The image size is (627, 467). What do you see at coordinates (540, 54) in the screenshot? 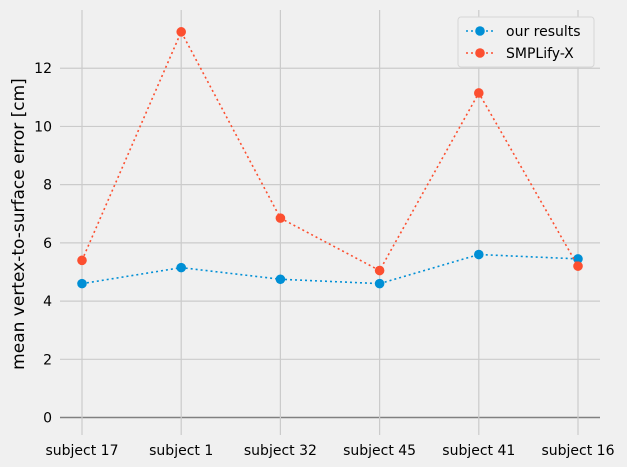
I see `legend-label: SMPLify-X` at bounding box center [540, 54].